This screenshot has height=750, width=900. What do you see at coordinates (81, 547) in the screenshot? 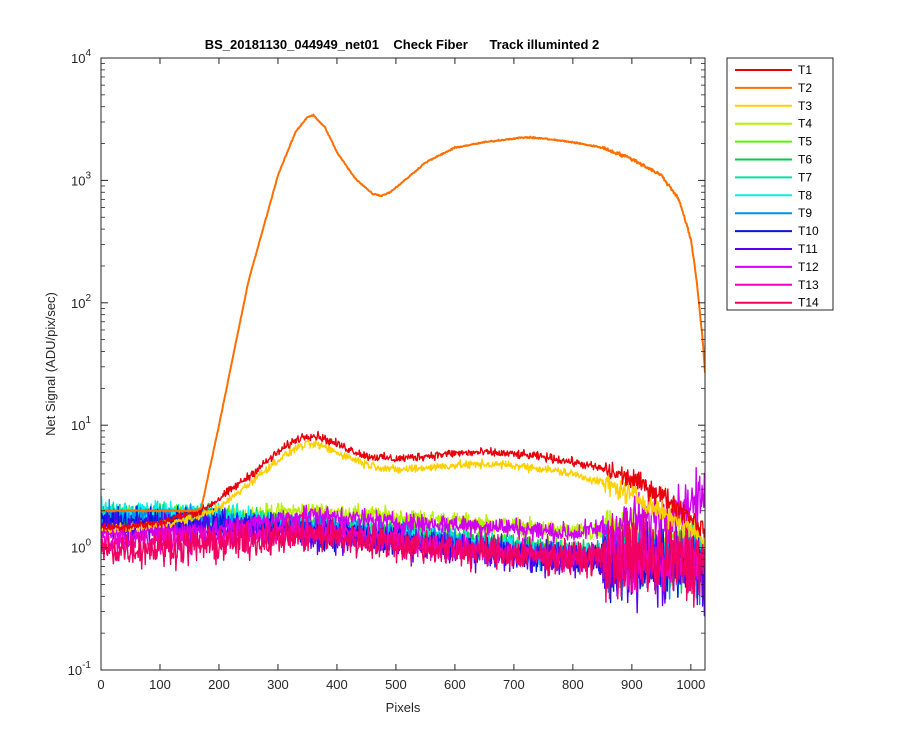
I see `y-tick-label: 10⁰` at bounding box center [81, 547].